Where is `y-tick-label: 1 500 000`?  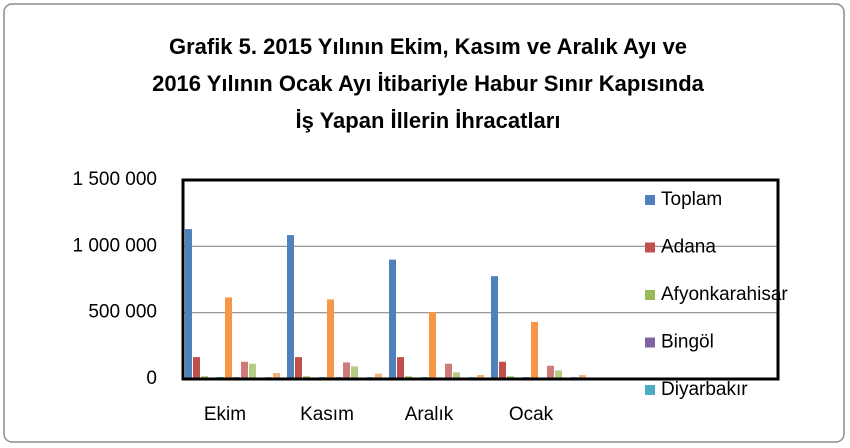 y-tick-label: 1 500 000 is located at coordinates (114, 179).